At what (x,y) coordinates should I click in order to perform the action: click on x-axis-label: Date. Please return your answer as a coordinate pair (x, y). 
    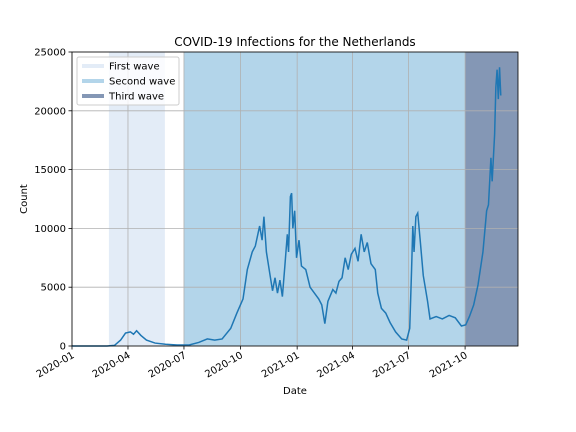
    Looking at the image, I should click on (295, 391).